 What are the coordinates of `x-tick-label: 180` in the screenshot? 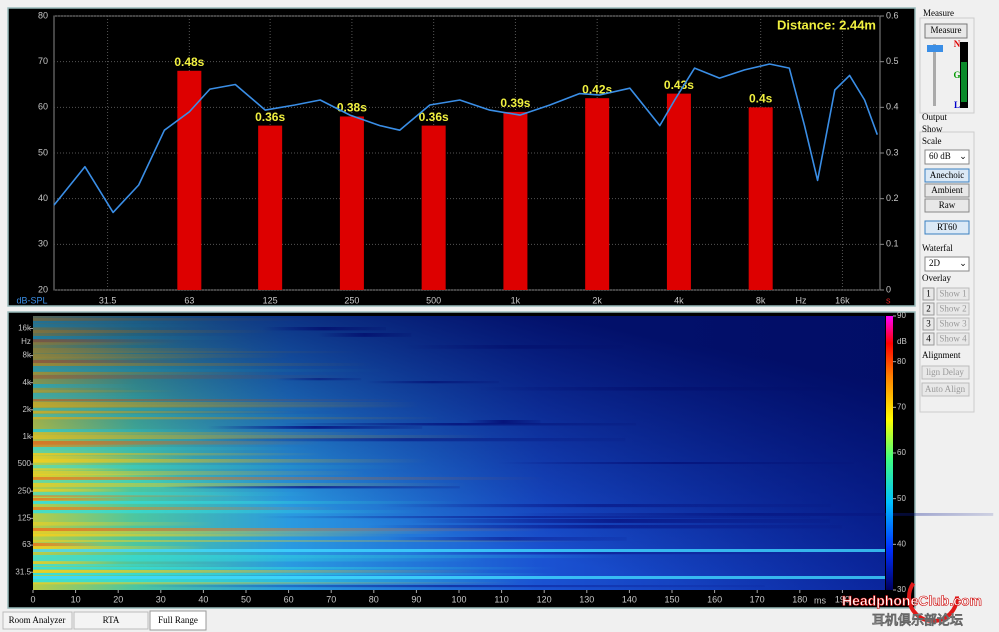 It's located at (799, 599).